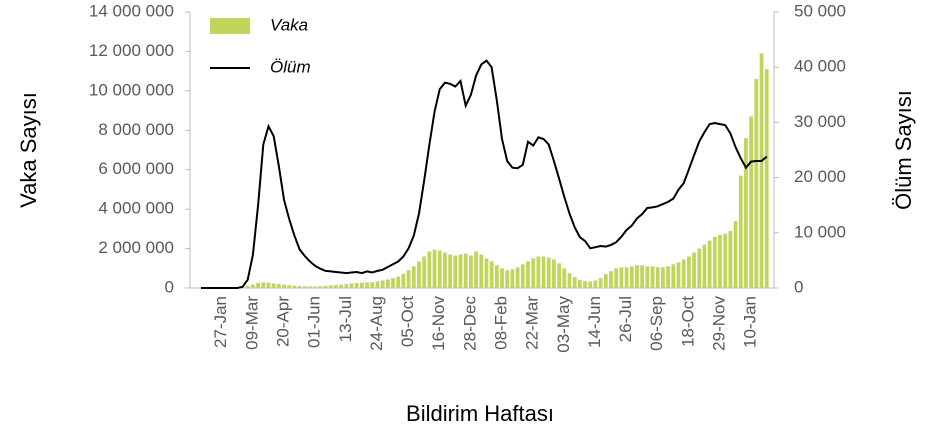  Describe the element at coordinates (798, 286) in the screenshot. I see `y2-tick-label: 0` at that location.